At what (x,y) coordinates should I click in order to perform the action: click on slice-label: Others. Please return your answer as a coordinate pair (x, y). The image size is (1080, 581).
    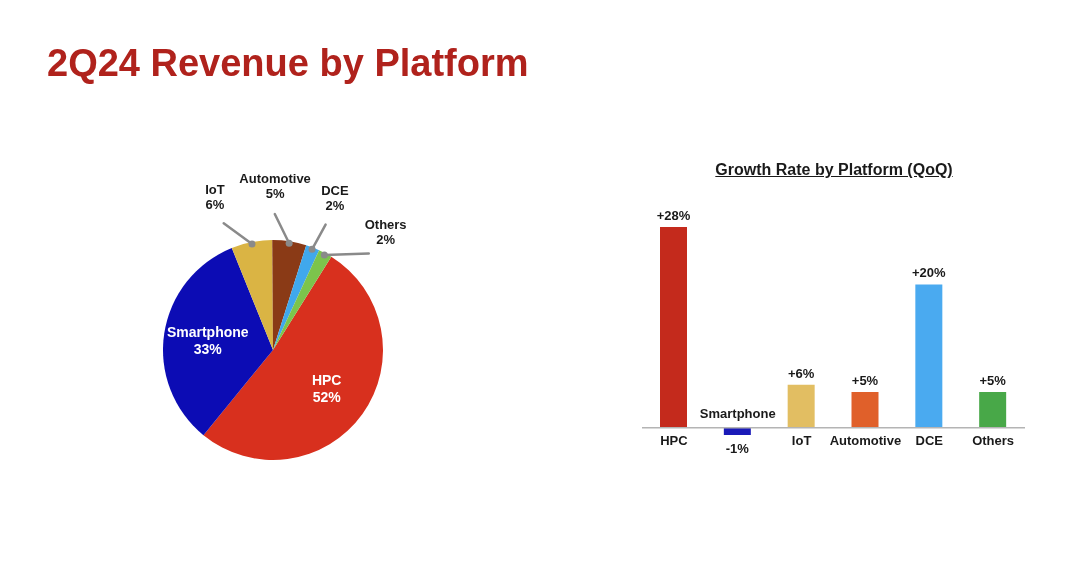
    Looking at the image, I should click on (385, 225).